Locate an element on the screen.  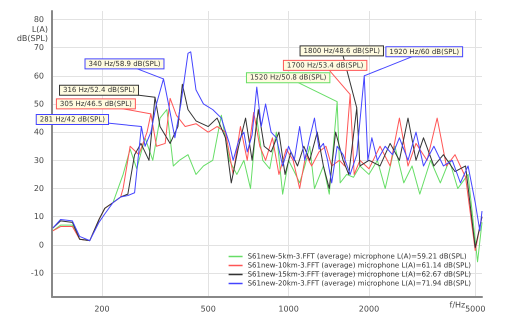
y-tick-label: -10 is located at coordinates (37, 273).